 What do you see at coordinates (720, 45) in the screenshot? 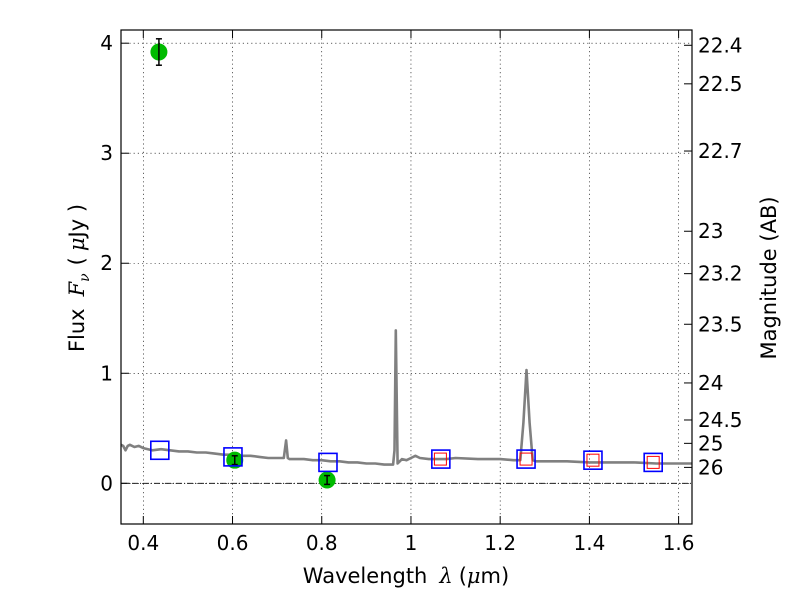
I see `mag-tick-label: 22.4` at bounding box center [720, 45].